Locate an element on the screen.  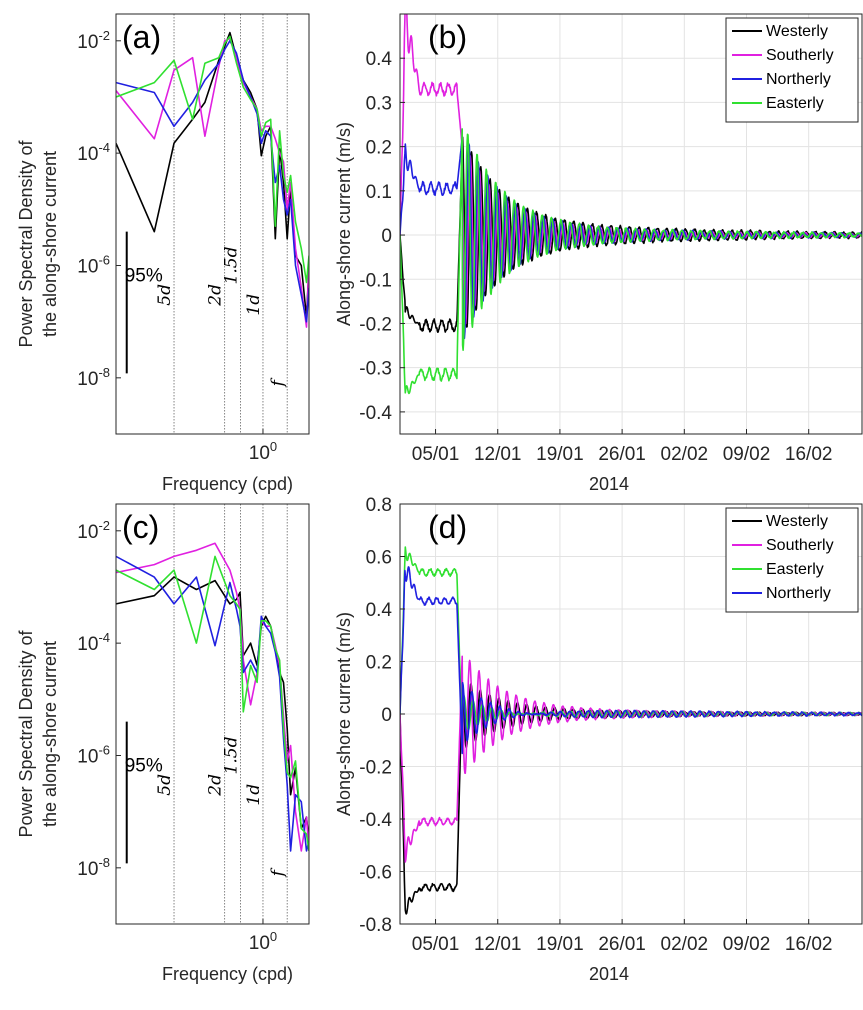
legend: Westerly Southerly Easterly Northerly is located at coordinates (792, 560).